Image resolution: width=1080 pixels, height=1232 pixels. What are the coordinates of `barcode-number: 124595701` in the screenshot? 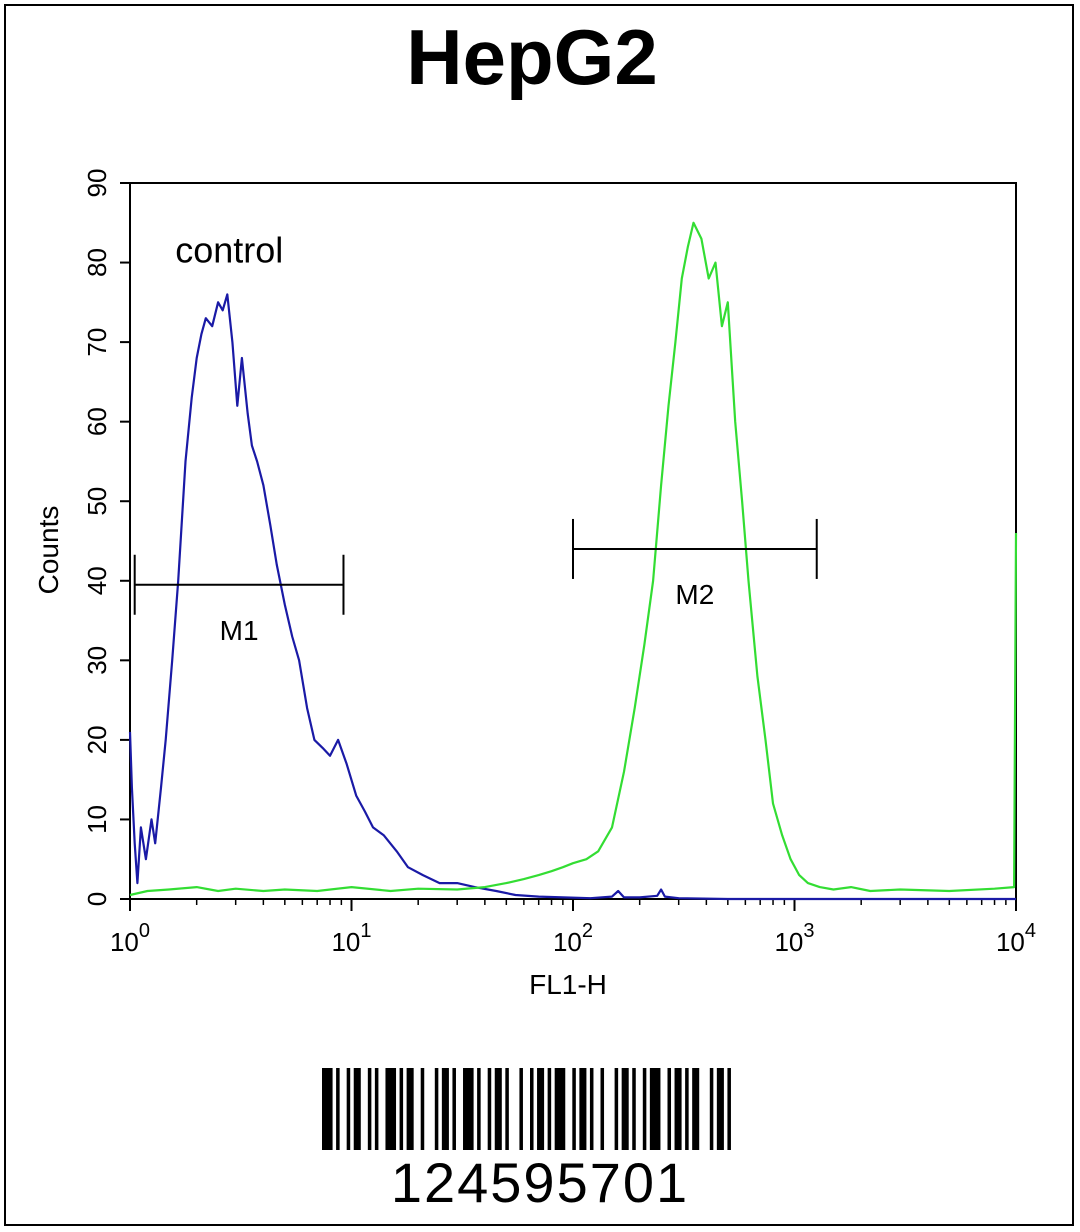 It's located at (540, 1182).